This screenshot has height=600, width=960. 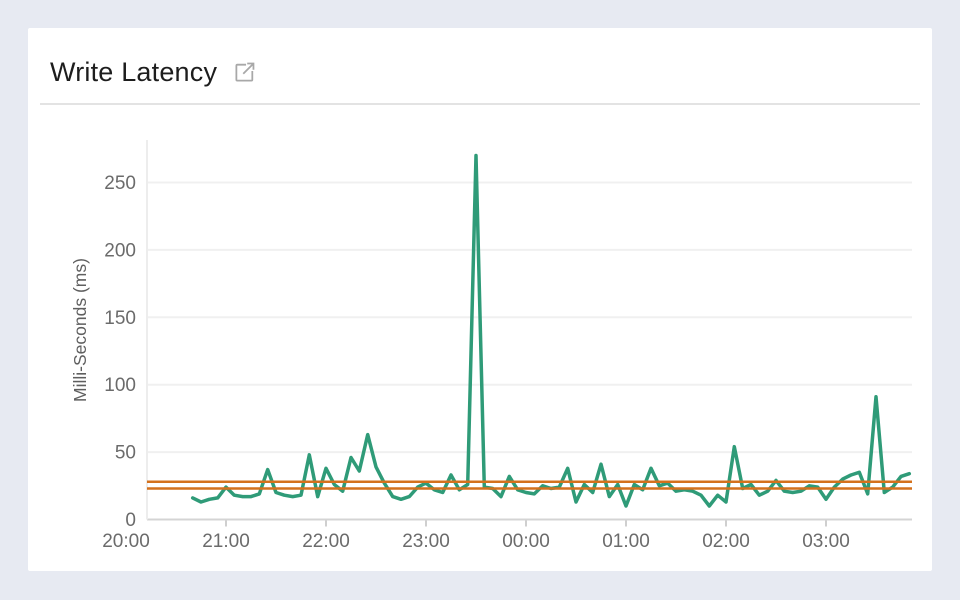 What do you see at coordinates (726, 541) in the screenshot?
I see `x-tick-label: 02:00` at bounding box center [726, 541].